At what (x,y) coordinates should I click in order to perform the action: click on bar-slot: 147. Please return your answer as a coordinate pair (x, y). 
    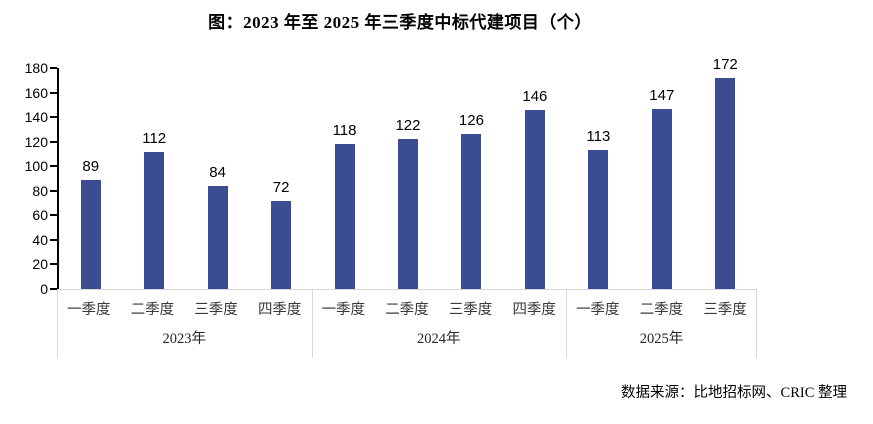
    Looking at the image, I should click on (661, 178).